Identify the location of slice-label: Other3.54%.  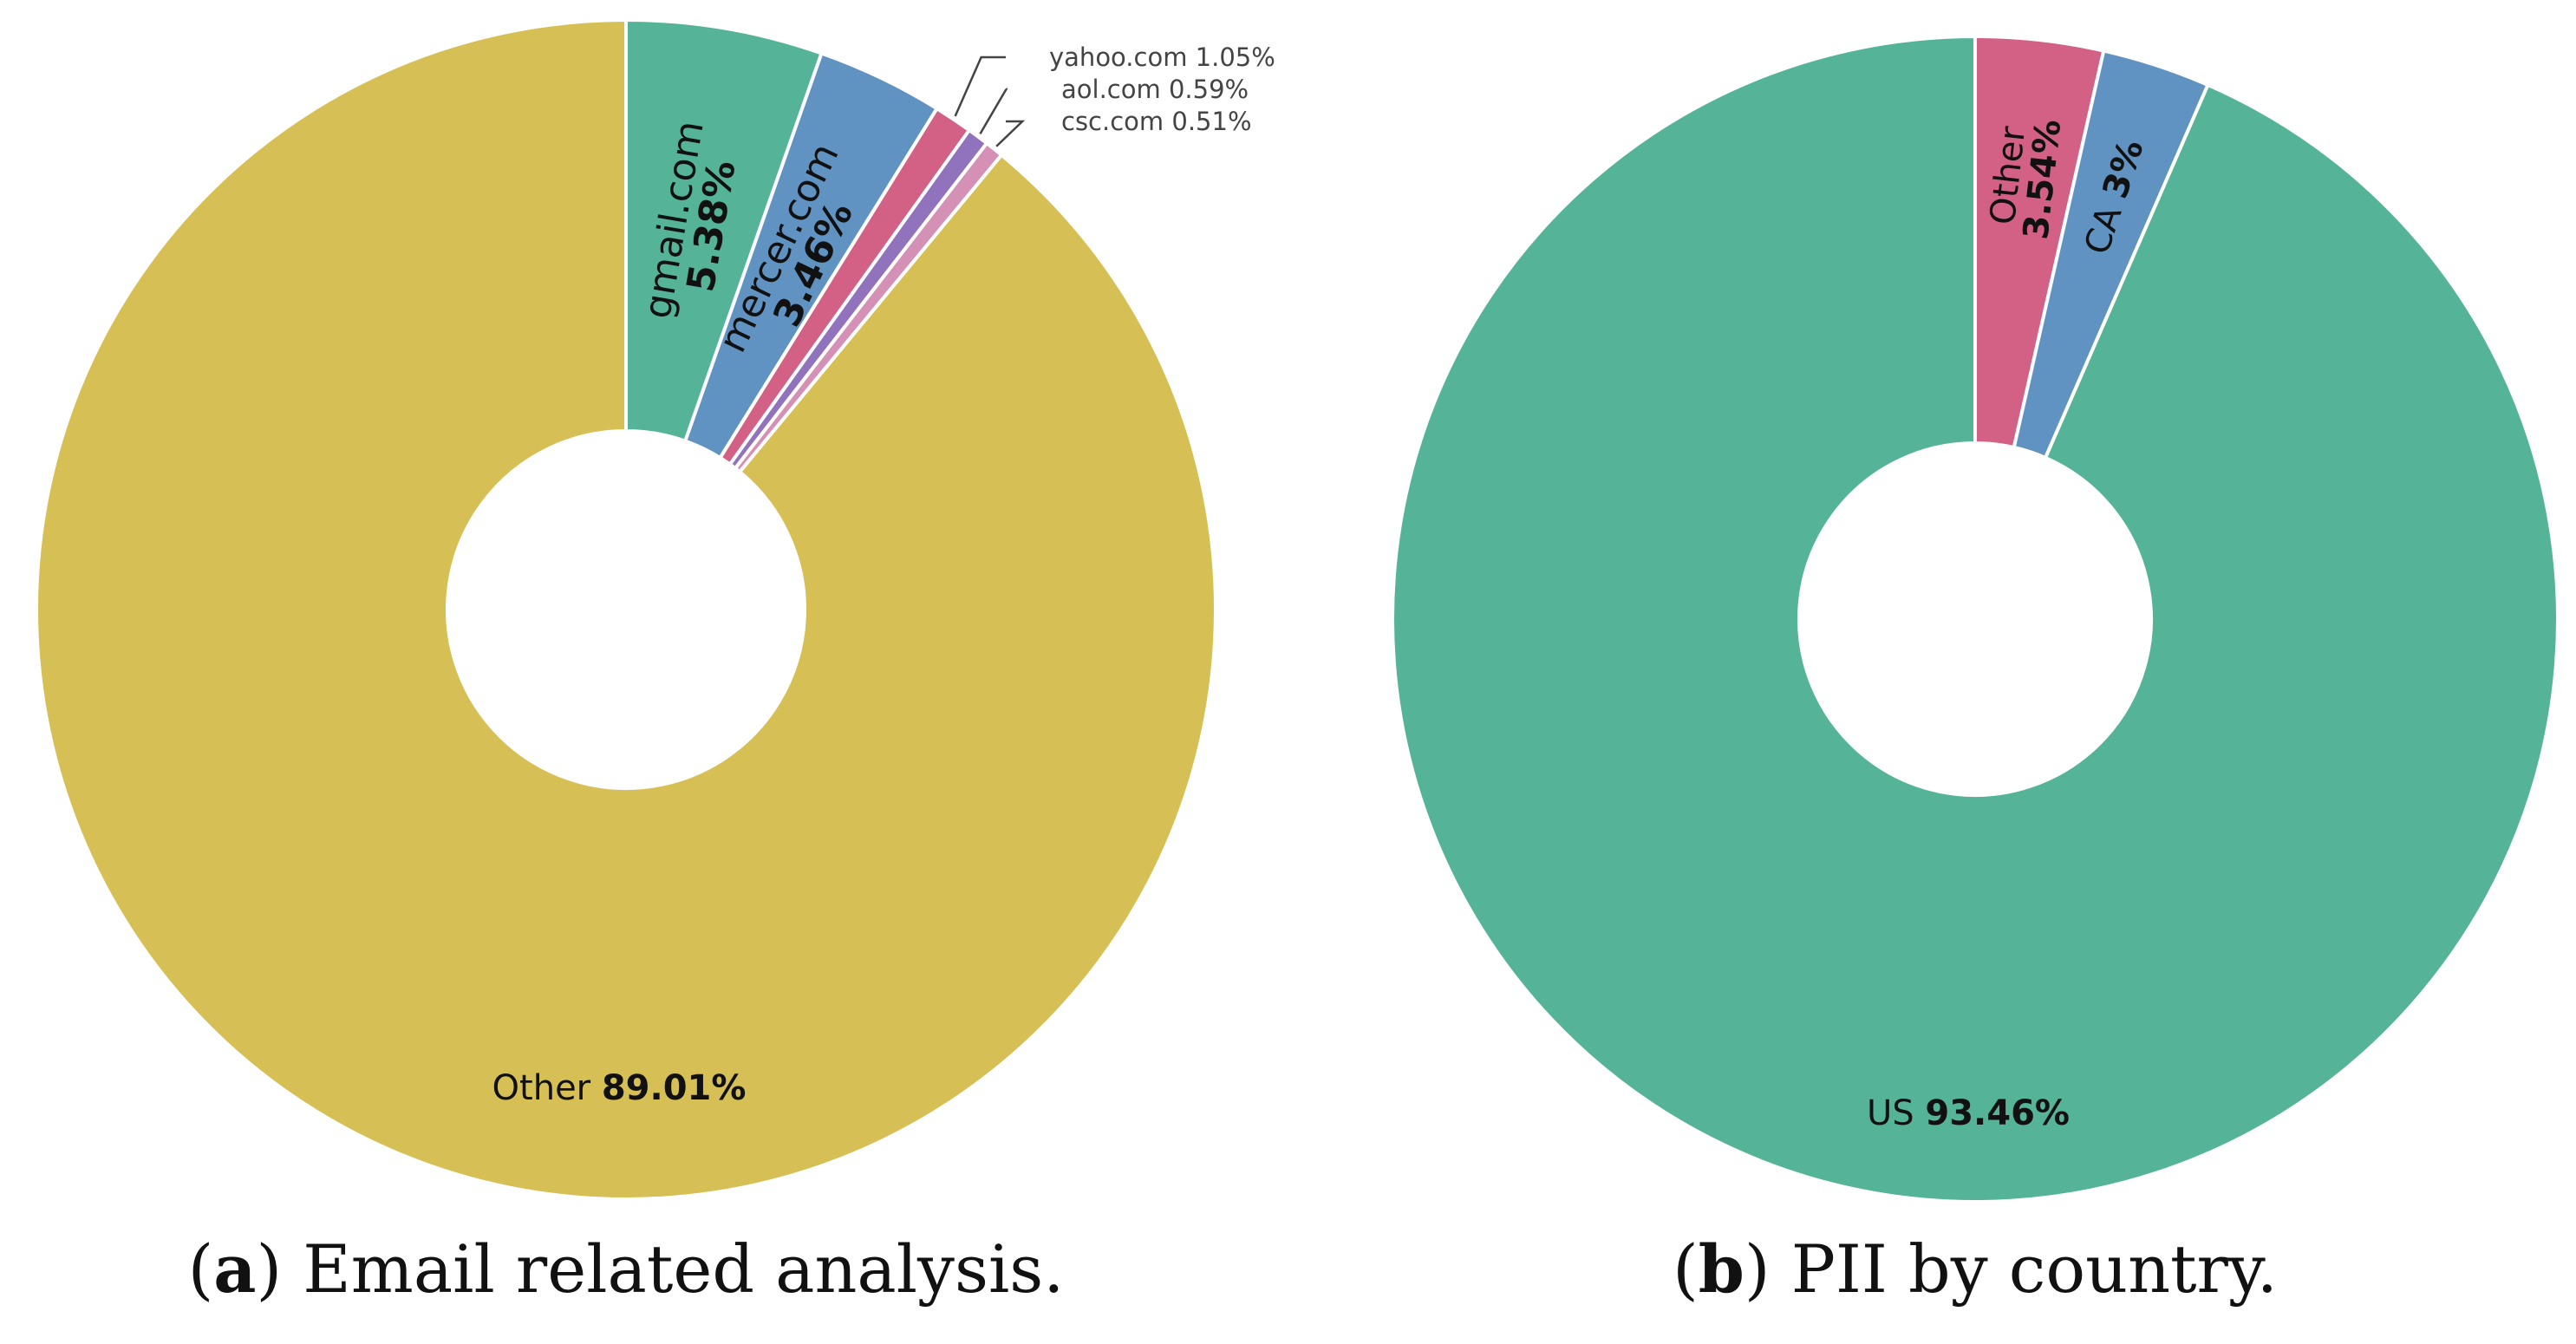
(2025, 177).